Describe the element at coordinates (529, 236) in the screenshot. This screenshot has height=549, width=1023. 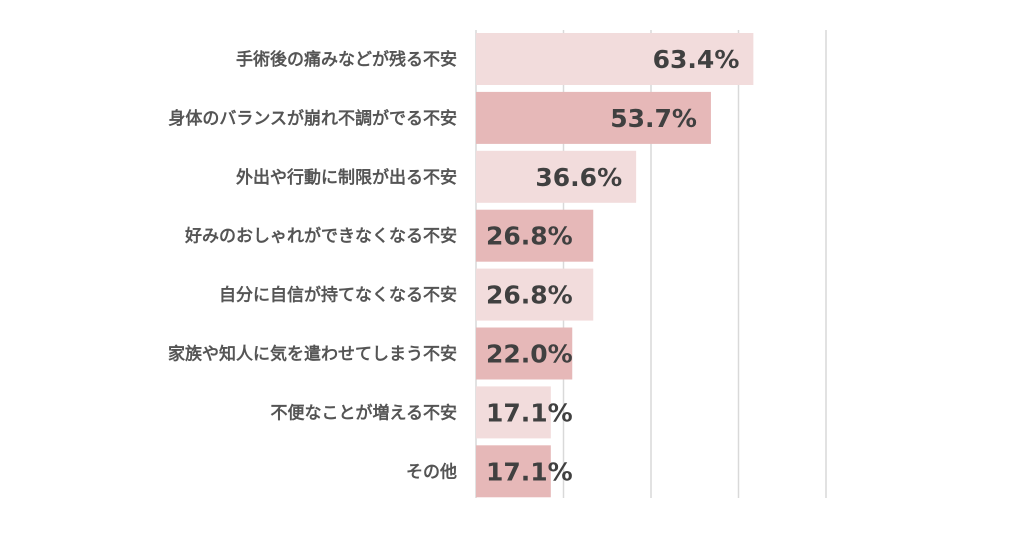
I see `value-label-4: 26.8%` at that location.